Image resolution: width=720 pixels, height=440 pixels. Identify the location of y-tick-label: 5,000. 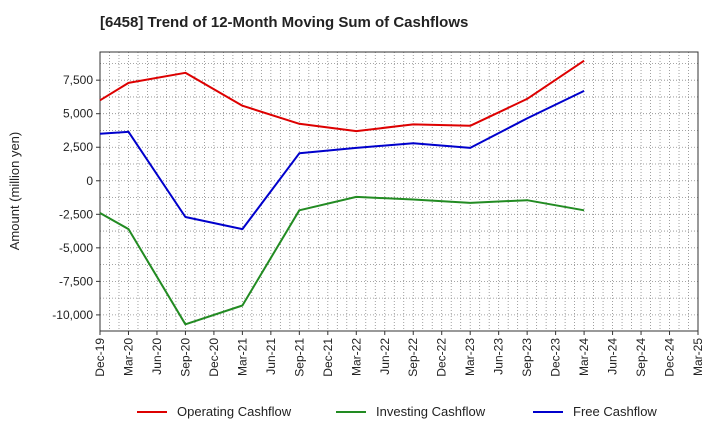
(78, 114).